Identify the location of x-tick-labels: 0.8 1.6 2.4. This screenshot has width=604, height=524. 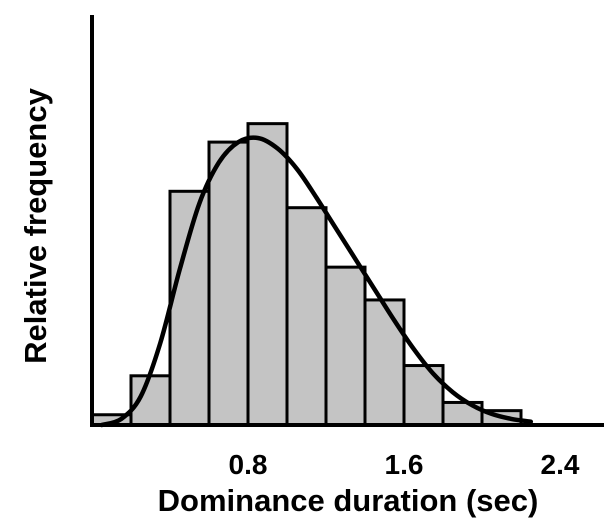
(404, 464).